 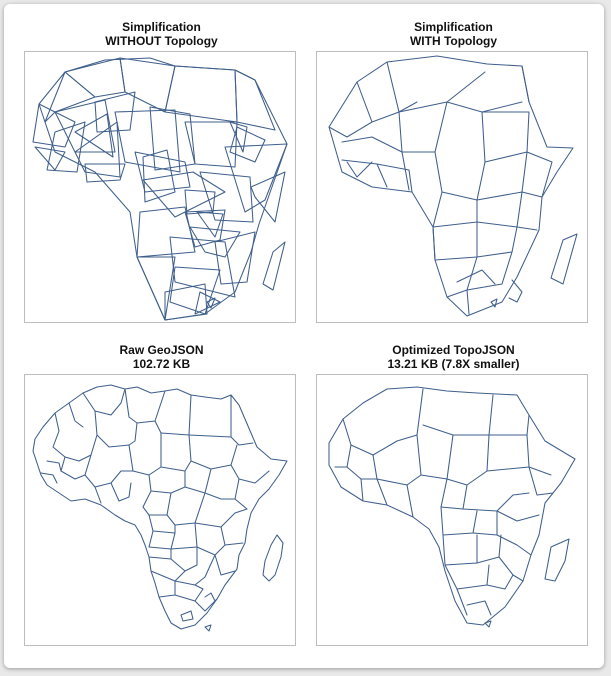 I want to click on panel-title: Simplification WITH Topology, so click(x=453, y=35).